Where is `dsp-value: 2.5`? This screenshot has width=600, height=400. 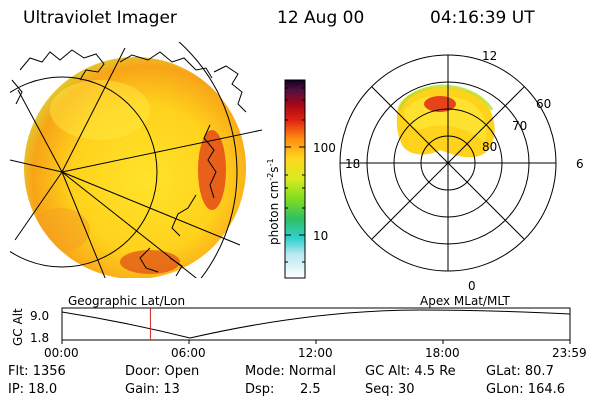
dsp-value: 2.5 is located at coordinates (310, 389).